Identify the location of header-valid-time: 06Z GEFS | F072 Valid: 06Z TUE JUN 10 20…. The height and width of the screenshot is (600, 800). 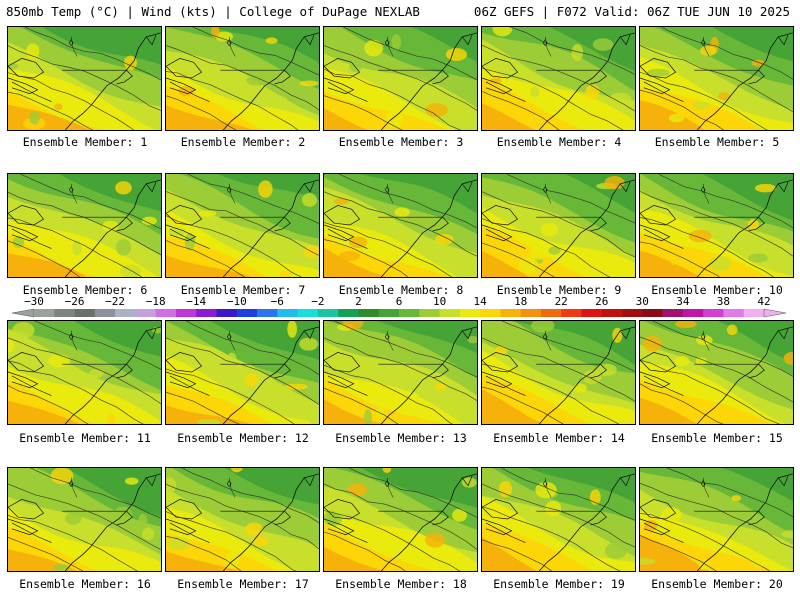
(631, 11).